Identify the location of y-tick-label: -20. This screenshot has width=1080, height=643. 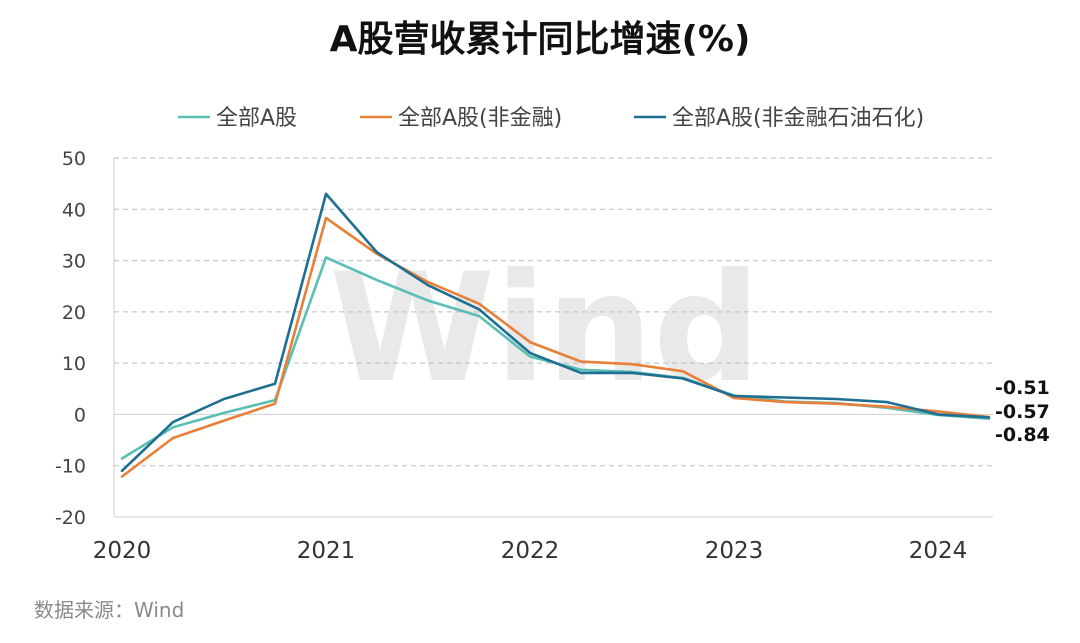
(70, 518).